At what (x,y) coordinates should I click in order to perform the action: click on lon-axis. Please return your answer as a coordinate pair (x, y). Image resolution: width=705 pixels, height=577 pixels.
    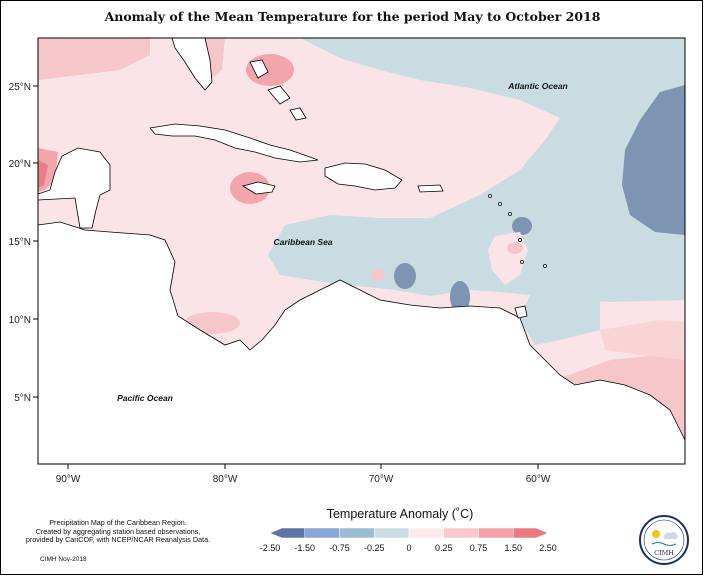
    Looking at the image, I should click on (303, 466).